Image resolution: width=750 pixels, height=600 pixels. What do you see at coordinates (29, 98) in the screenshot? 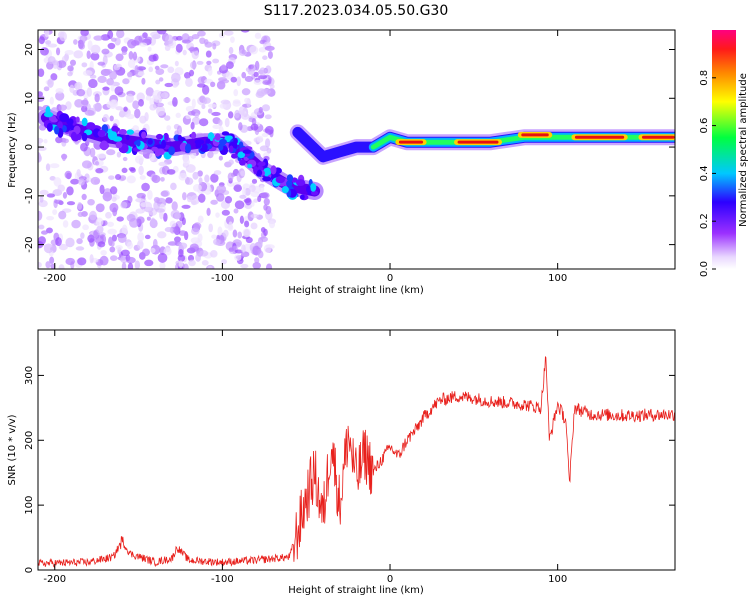
I see `y-tick-label: 10` at bounding box center [29, 98].